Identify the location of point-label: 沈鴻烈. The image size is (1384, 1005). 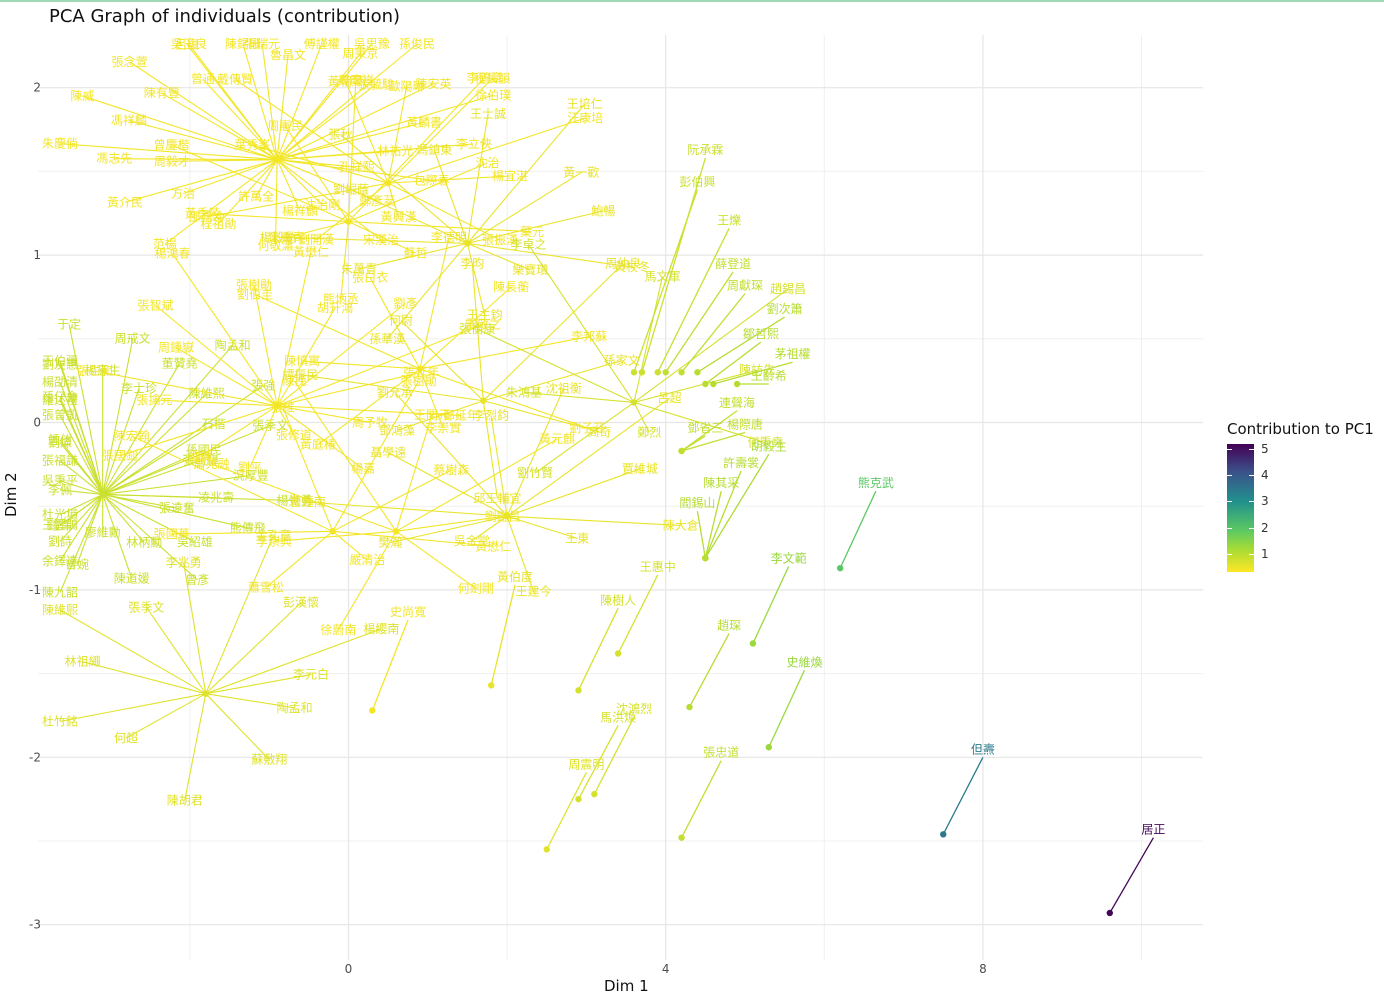
(634, 708).